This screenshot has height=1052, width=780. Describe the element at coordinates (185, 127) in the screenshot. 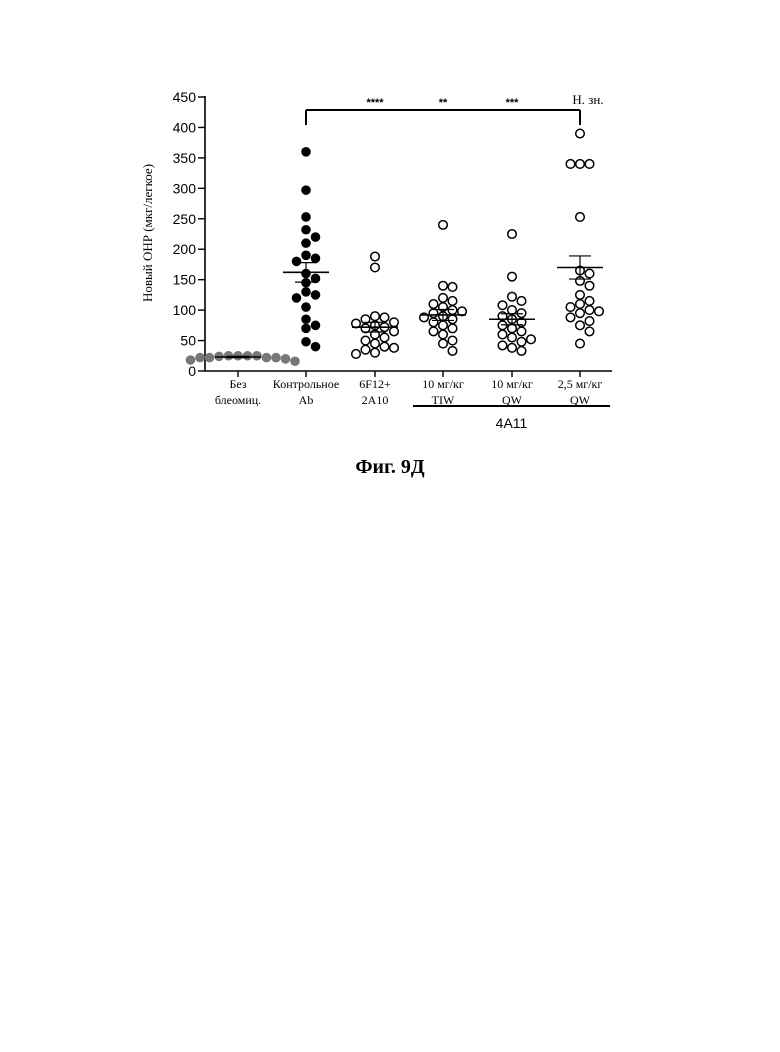

I see `y-tick-label: 400` at that location.